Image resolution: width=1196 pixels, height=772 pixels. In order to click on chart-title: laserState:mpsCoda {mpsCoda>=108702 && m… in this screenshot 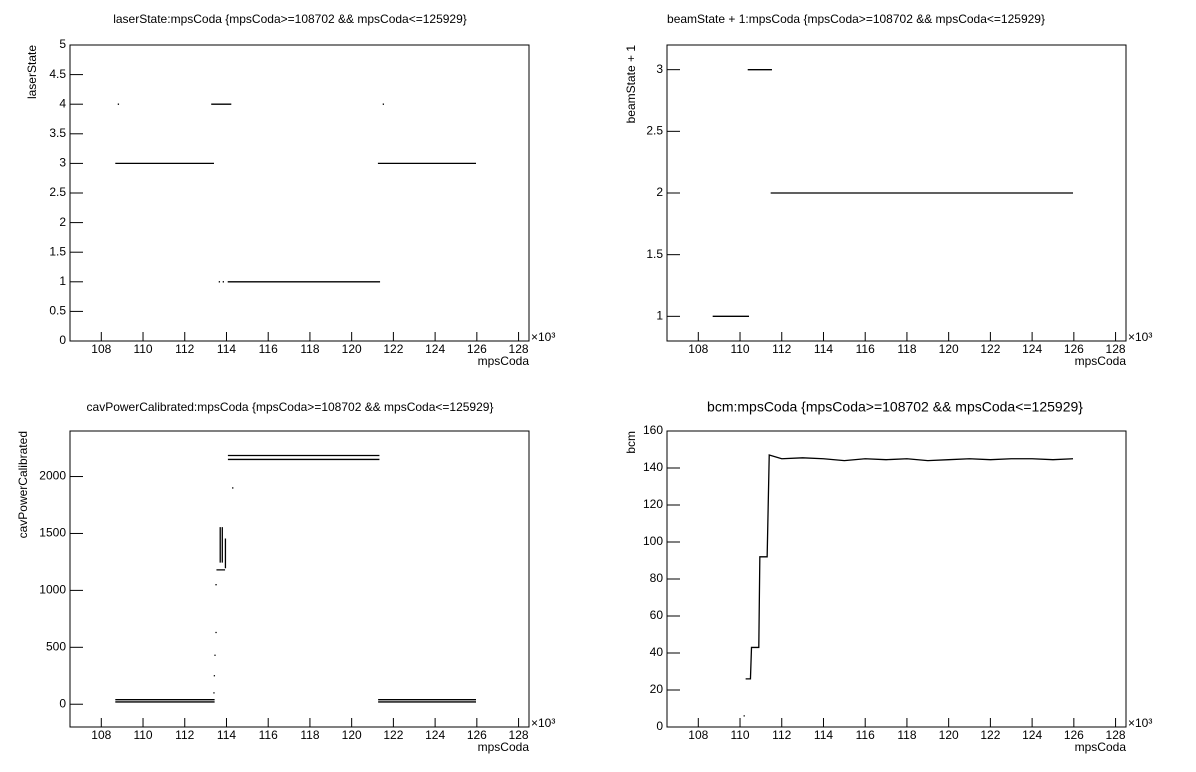, I will do `click(290, 19)`.